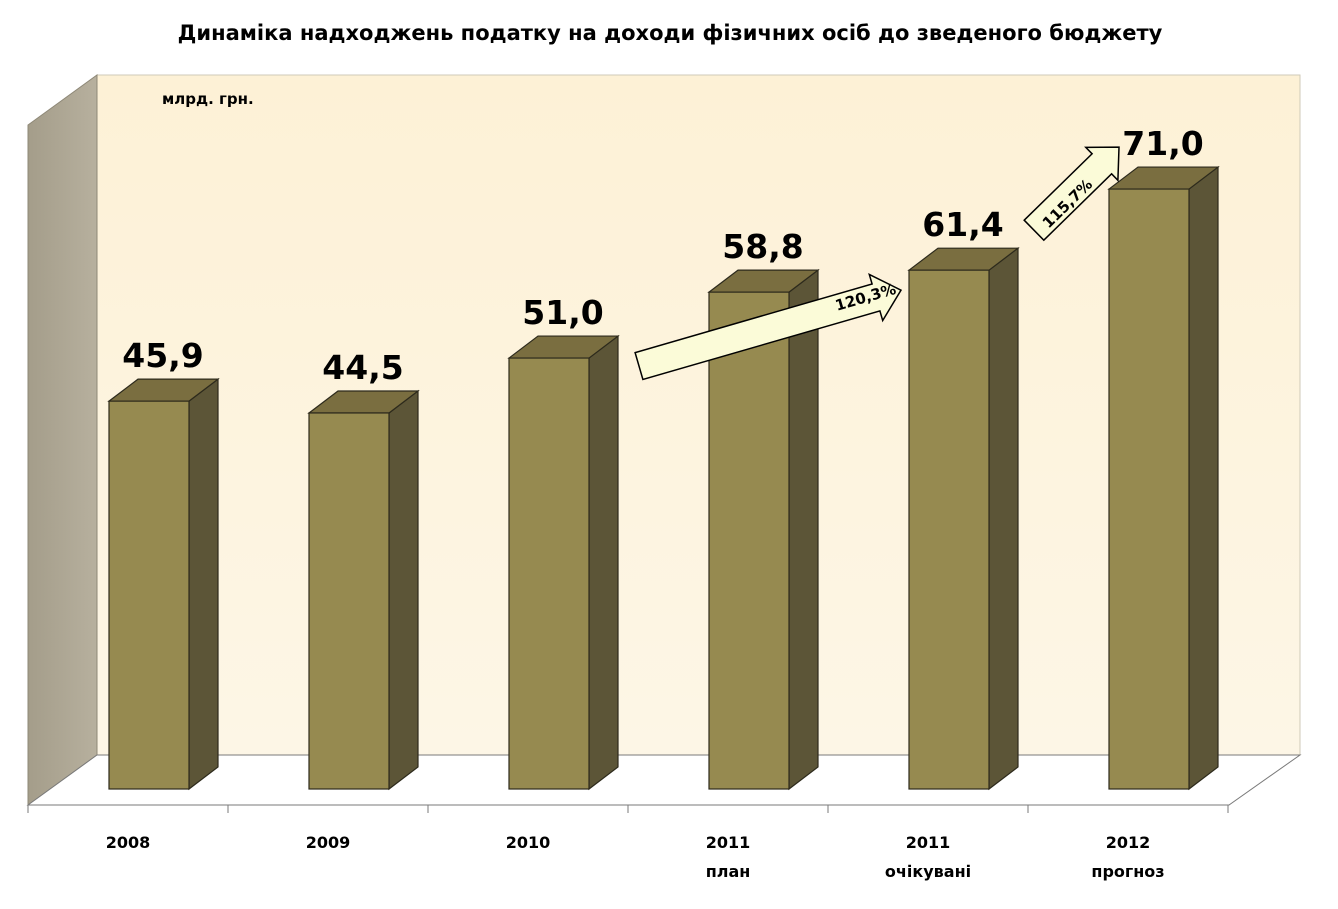 The width and height of the screenshot is (1338, 909). Describe the element at coordinates (1162, 143) in the screenshot. I see `data-label: 71,0` at that location.